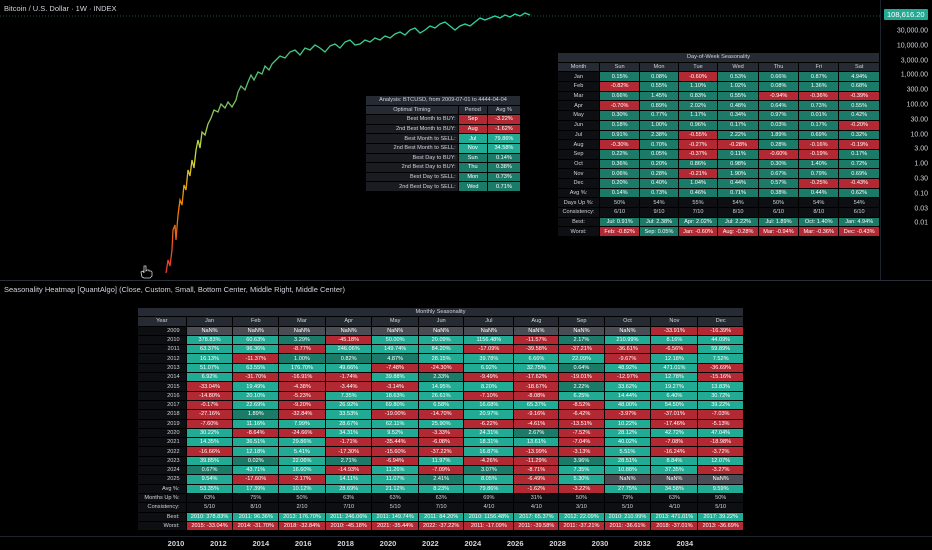 This screenshot has width=932, height=550. I want to click on optimal-avg: 0.14%, so click(504, 158).